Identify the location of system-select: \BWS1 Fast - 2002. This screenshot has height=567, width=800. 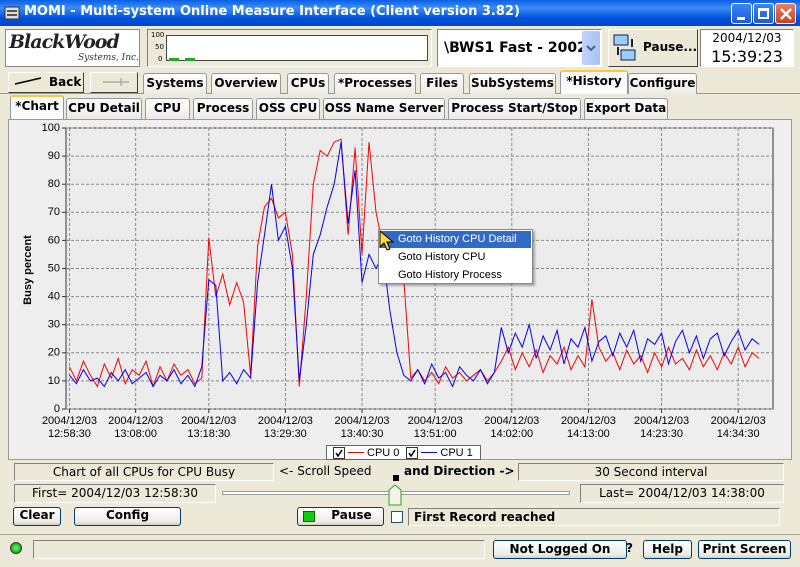
(519, 48).